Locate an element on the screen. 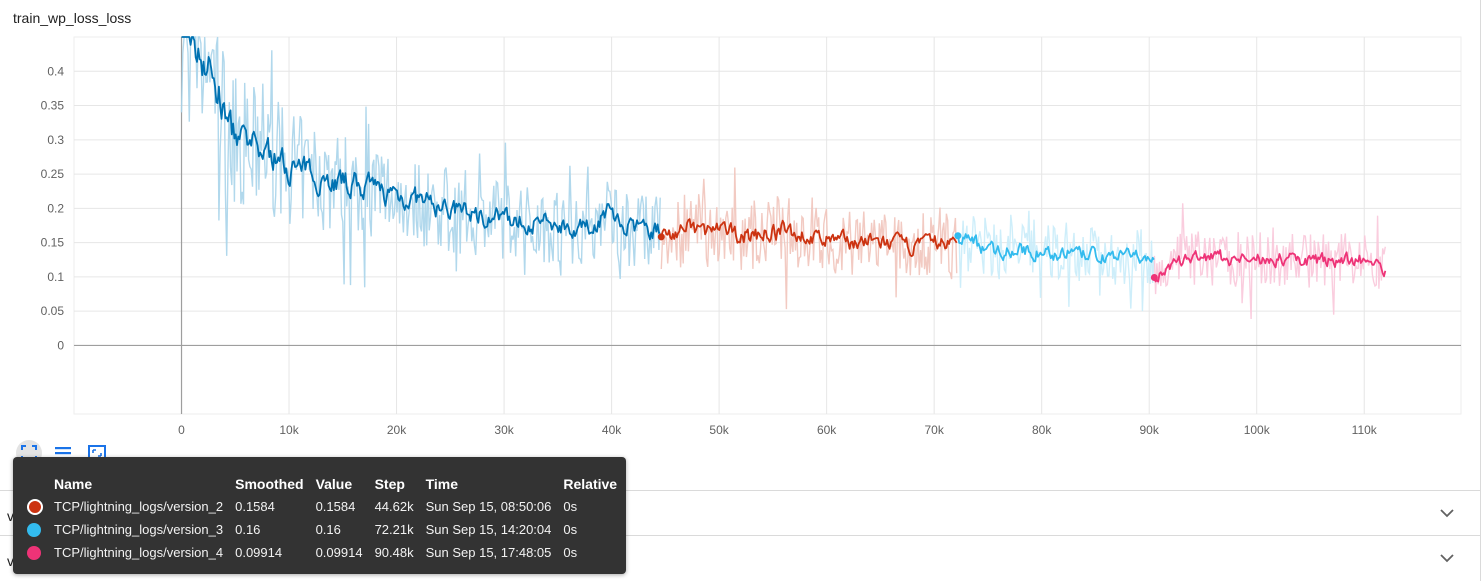 Image resolution: width=1483 pixels, height=581 pixels. x-tick-label: 20k is located at coordinates (397, 430).